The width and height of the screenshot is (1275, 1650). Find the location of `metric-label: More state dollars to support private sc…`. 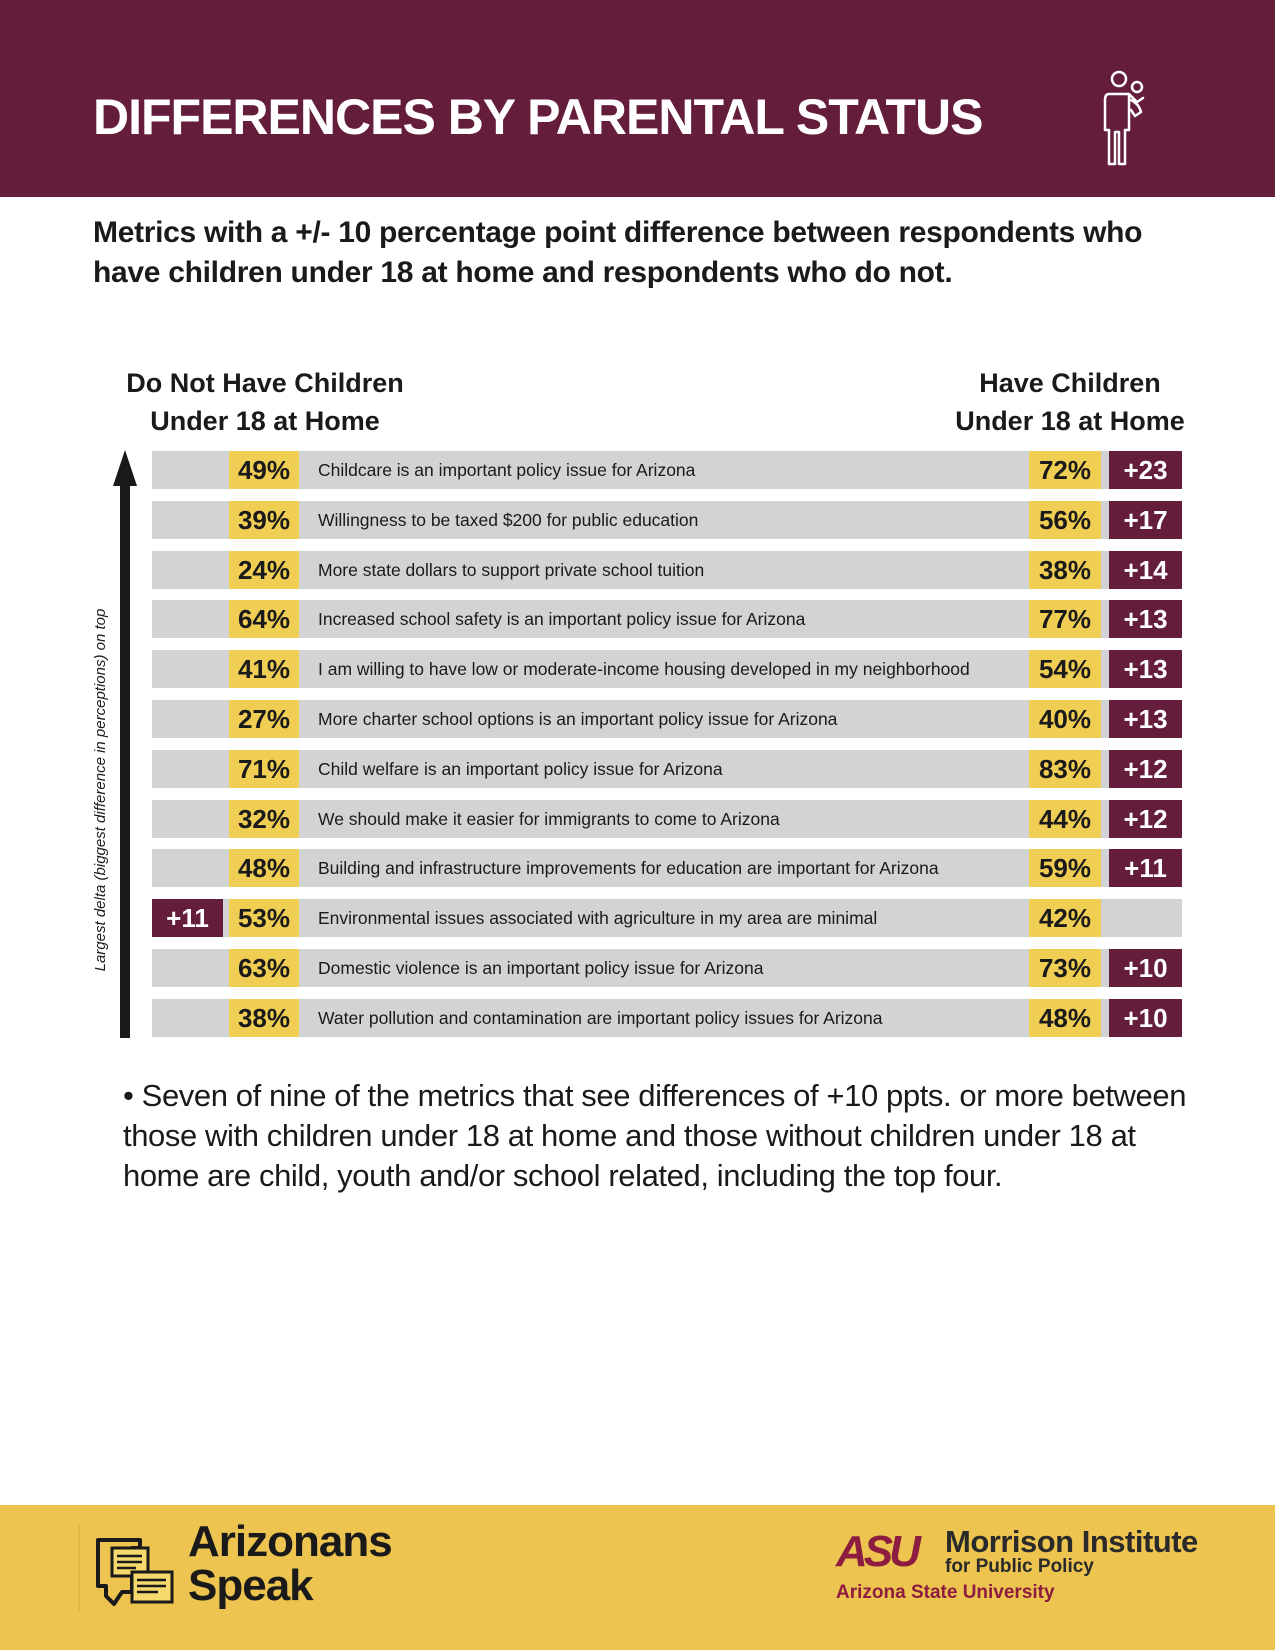

metric-label: More state dollars to support private sc… is located at coordinates (511, 569).